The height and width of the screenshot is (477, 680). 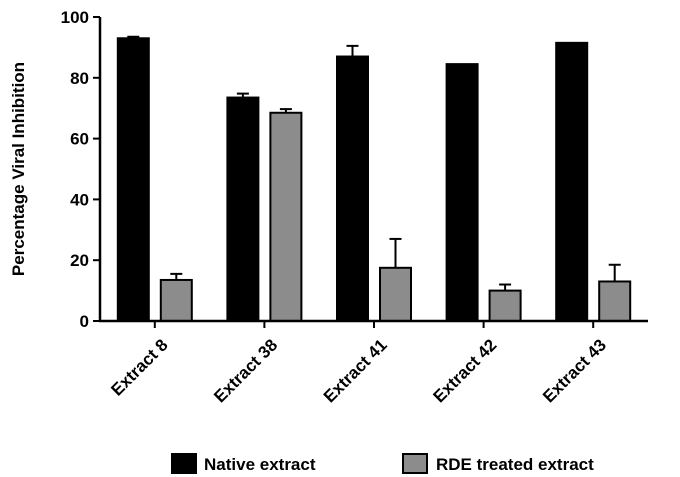 What do you see at coordinates (382, 463) in the screenshot?
I see `legend: Native extract RDE treated extract` at bounding box center [382, 463].